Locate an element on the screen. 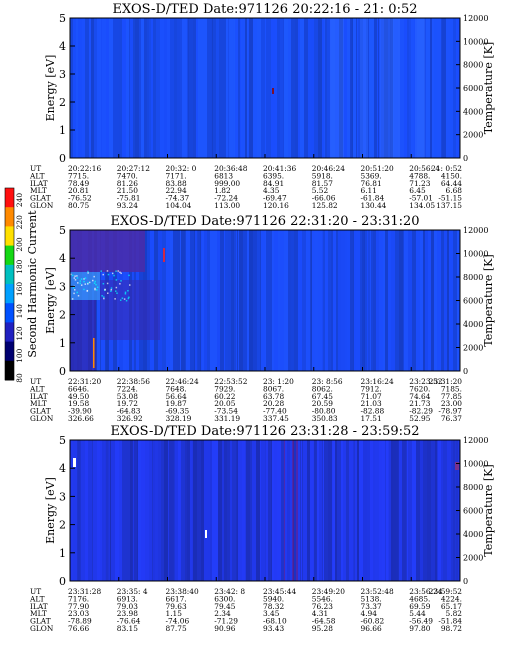 The height and width of the screenshot is (649, 505). table-row-label: ILAT is located at coordinates (39, 606).